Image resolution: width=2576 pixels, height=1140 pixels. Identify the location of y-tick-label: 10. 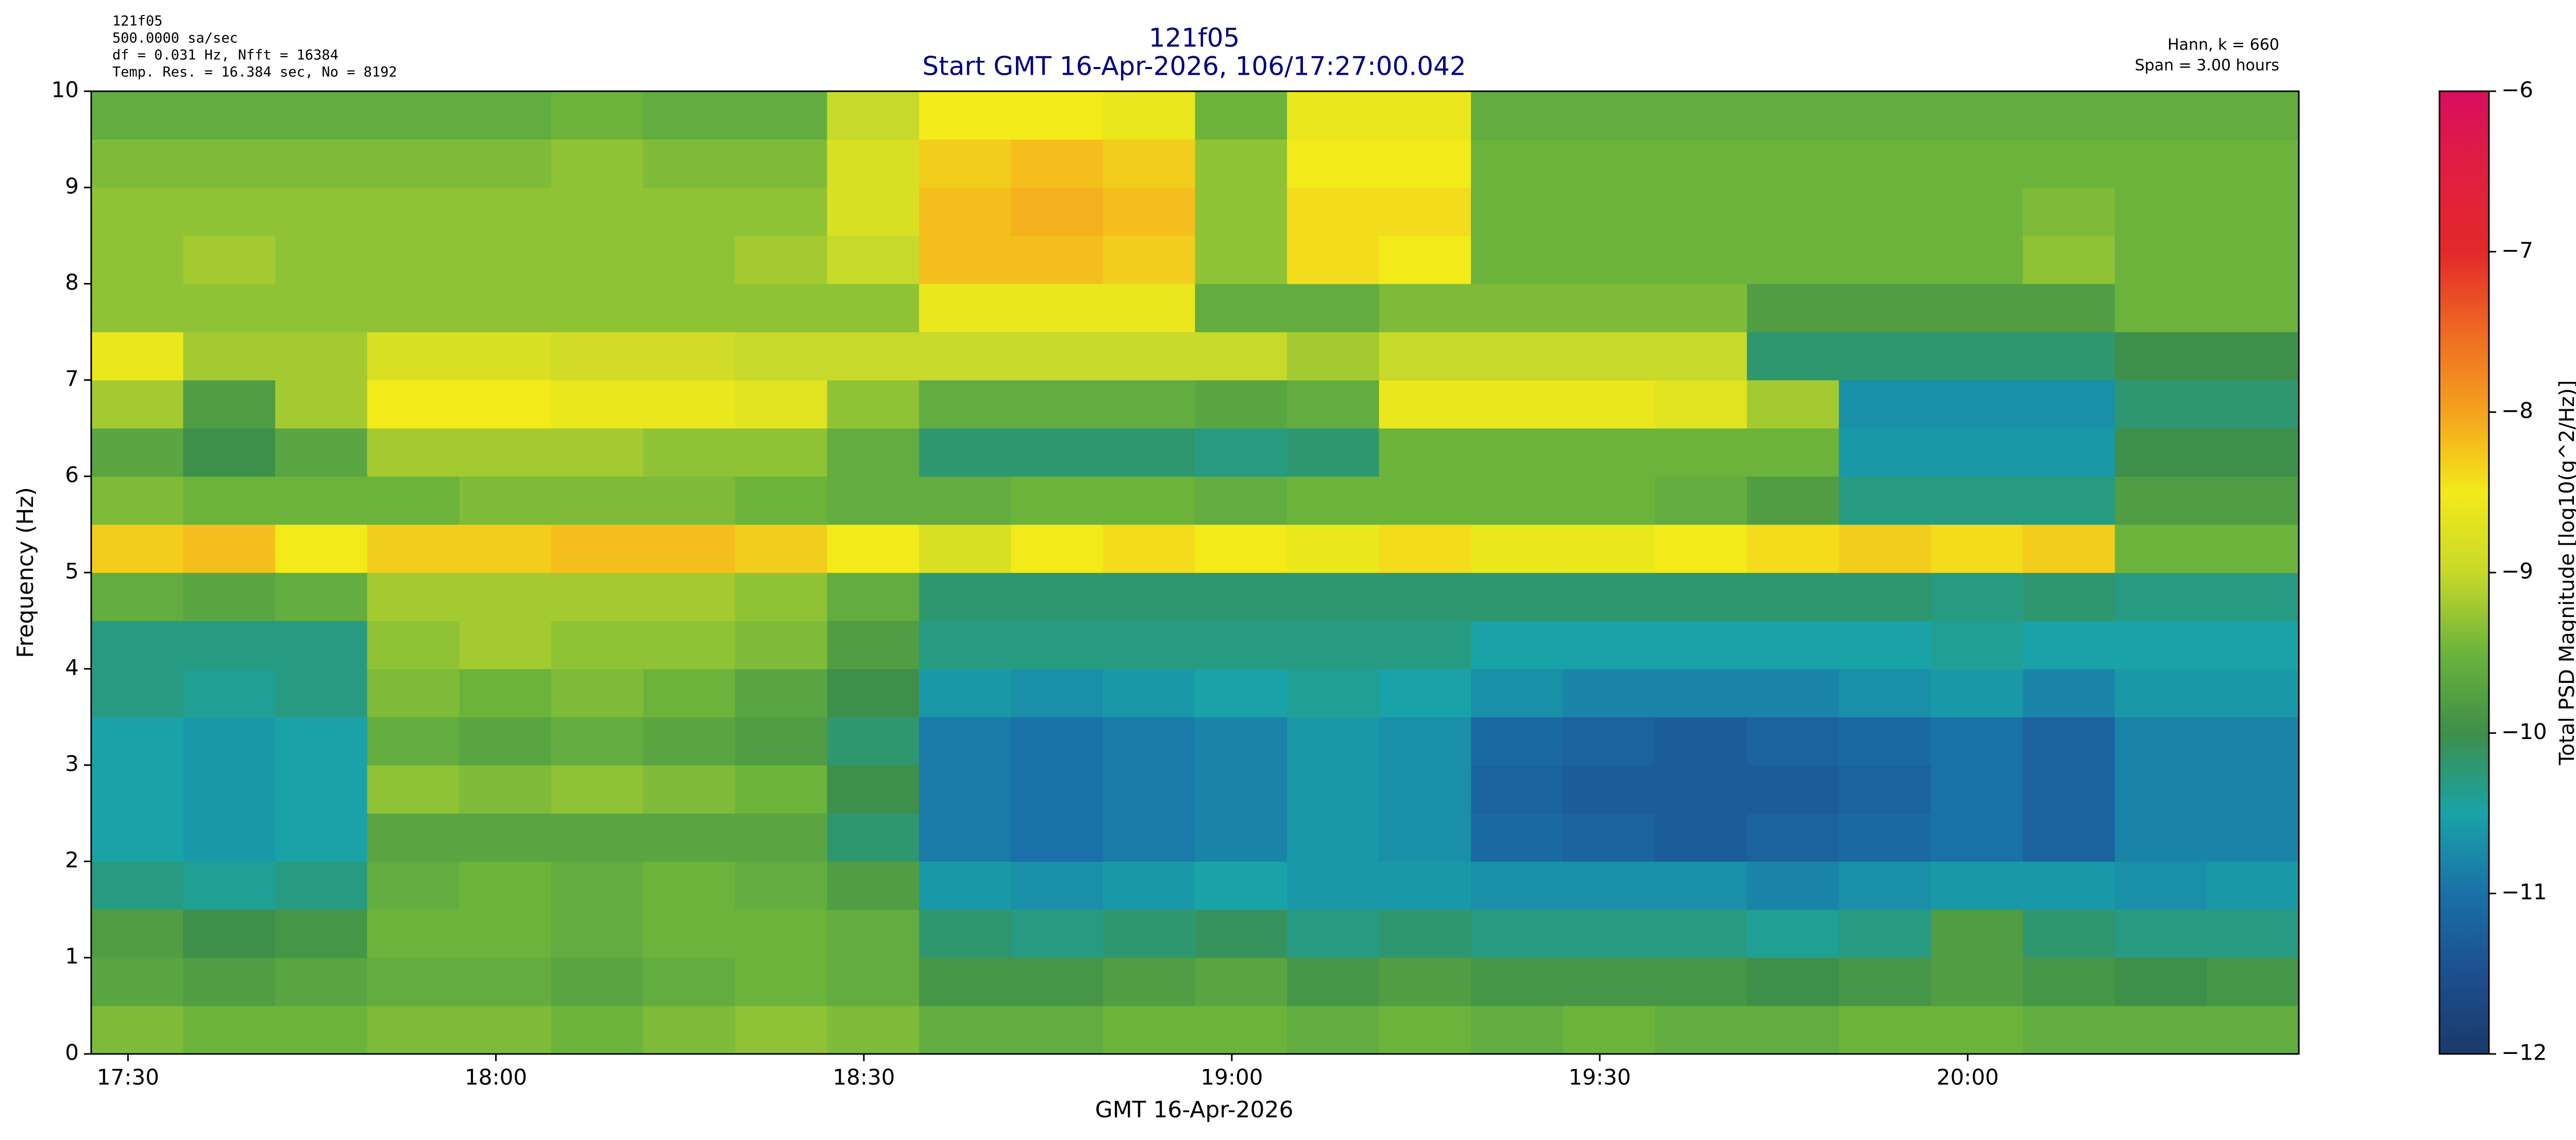
(65, 90).